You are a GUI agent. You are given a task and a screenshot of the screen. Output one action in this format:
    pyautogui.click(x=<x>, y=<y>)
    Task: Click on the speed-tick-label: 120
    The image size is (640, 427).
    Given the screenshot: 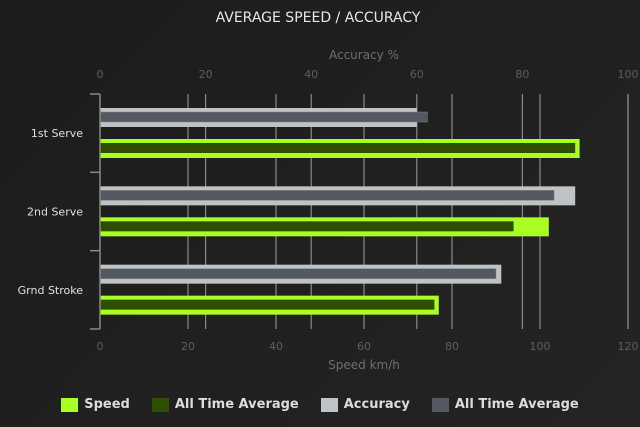 What is the action you would take?
    pyautogui.click(x=628, y=346)
    